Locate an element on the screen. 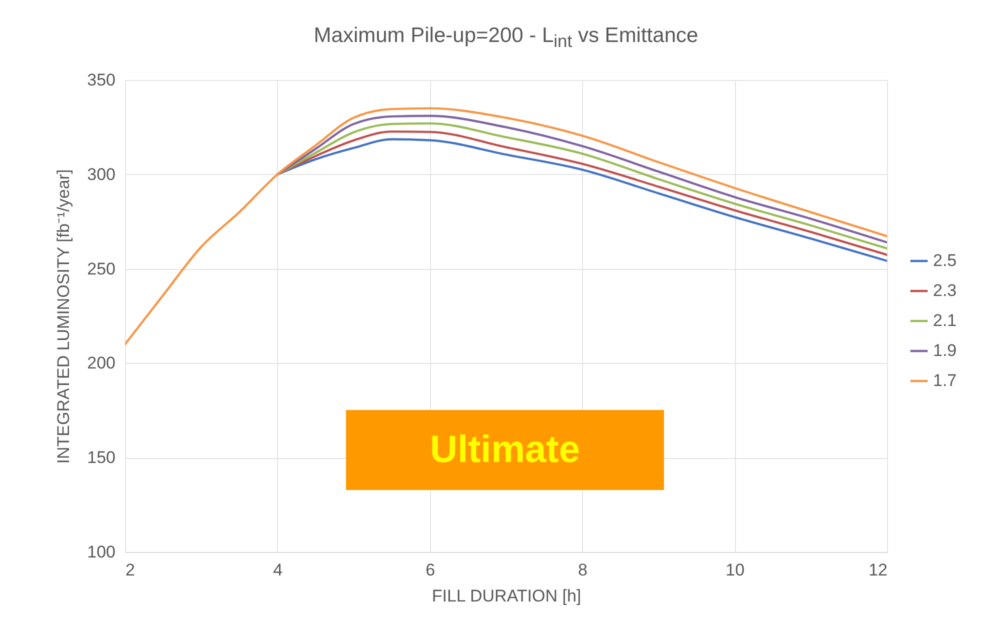 This screenshot has height=640, width=985. x-tick-label: 6 is located at coordinates (431, 570).